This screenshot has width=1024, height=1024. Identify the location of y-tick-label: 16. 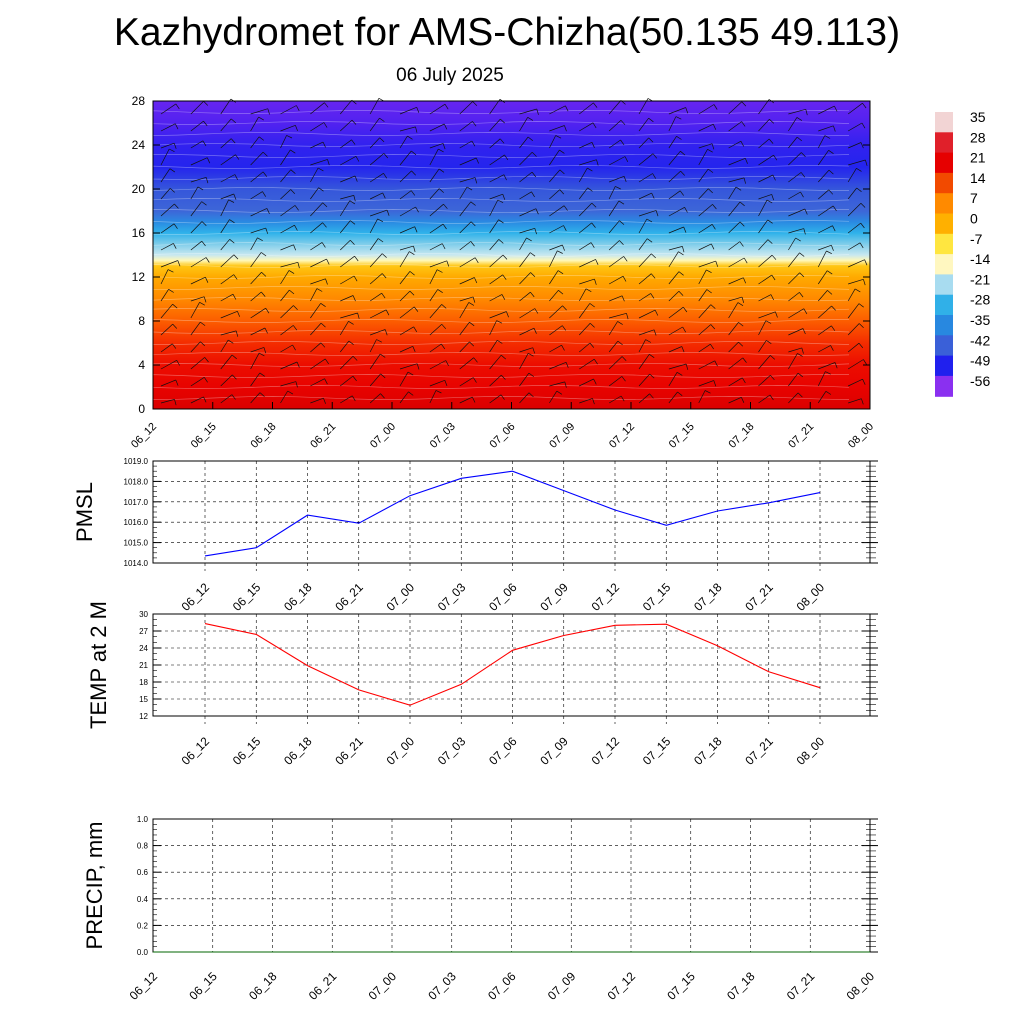
(139, 233).